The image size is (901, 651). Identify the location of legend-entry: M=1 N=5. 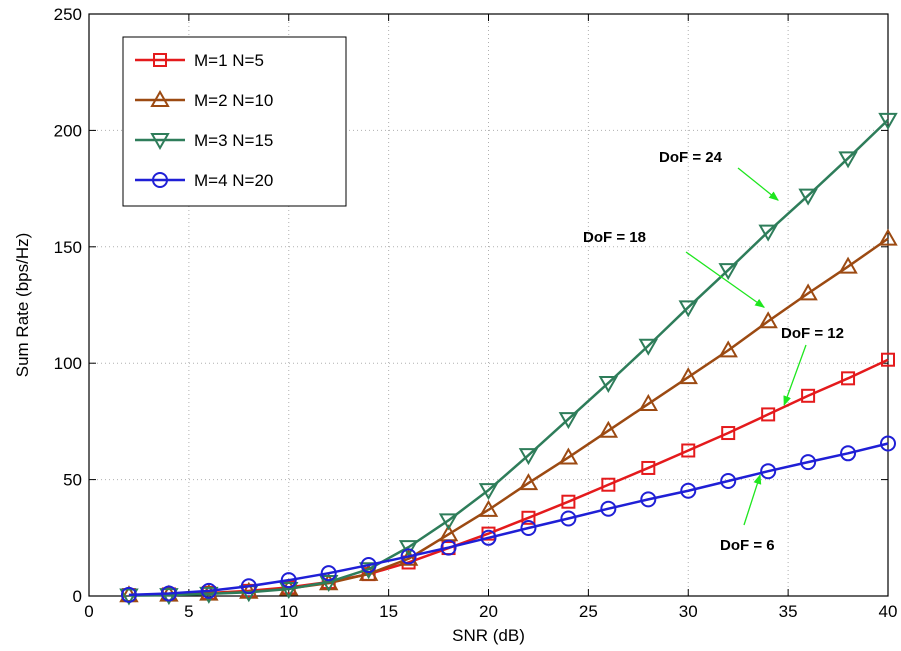
(199, 60).